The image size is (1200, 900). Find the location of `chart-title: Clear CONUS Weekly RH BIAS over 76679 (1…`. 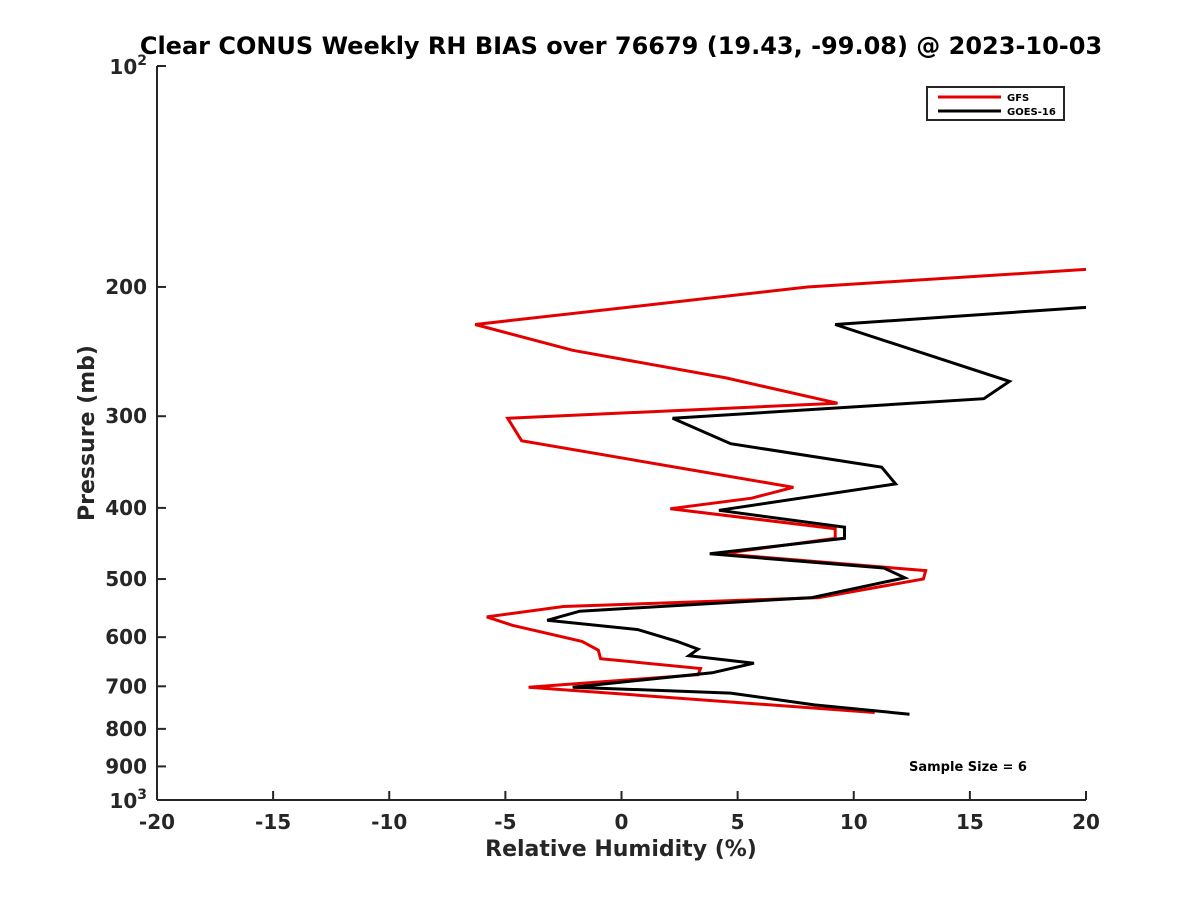

chart-title: Clear CONUS Weekly RH BIAS over 76679 (1… is located at coordinates (621, 46).